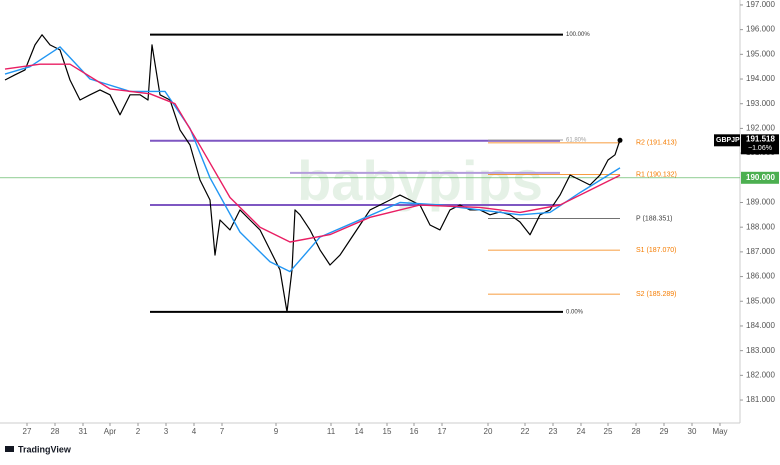 This screenshot has height=465, width=780. I want to click on x-tick-label: 31, so click(83, 431).